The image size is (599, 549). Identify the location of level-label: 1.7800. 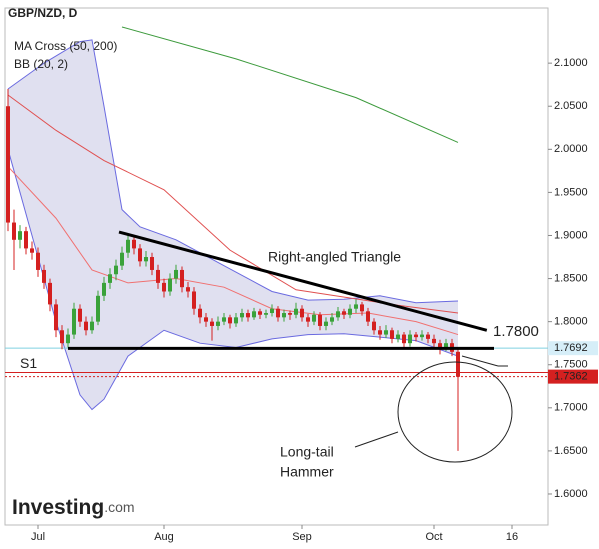
(516, 331).